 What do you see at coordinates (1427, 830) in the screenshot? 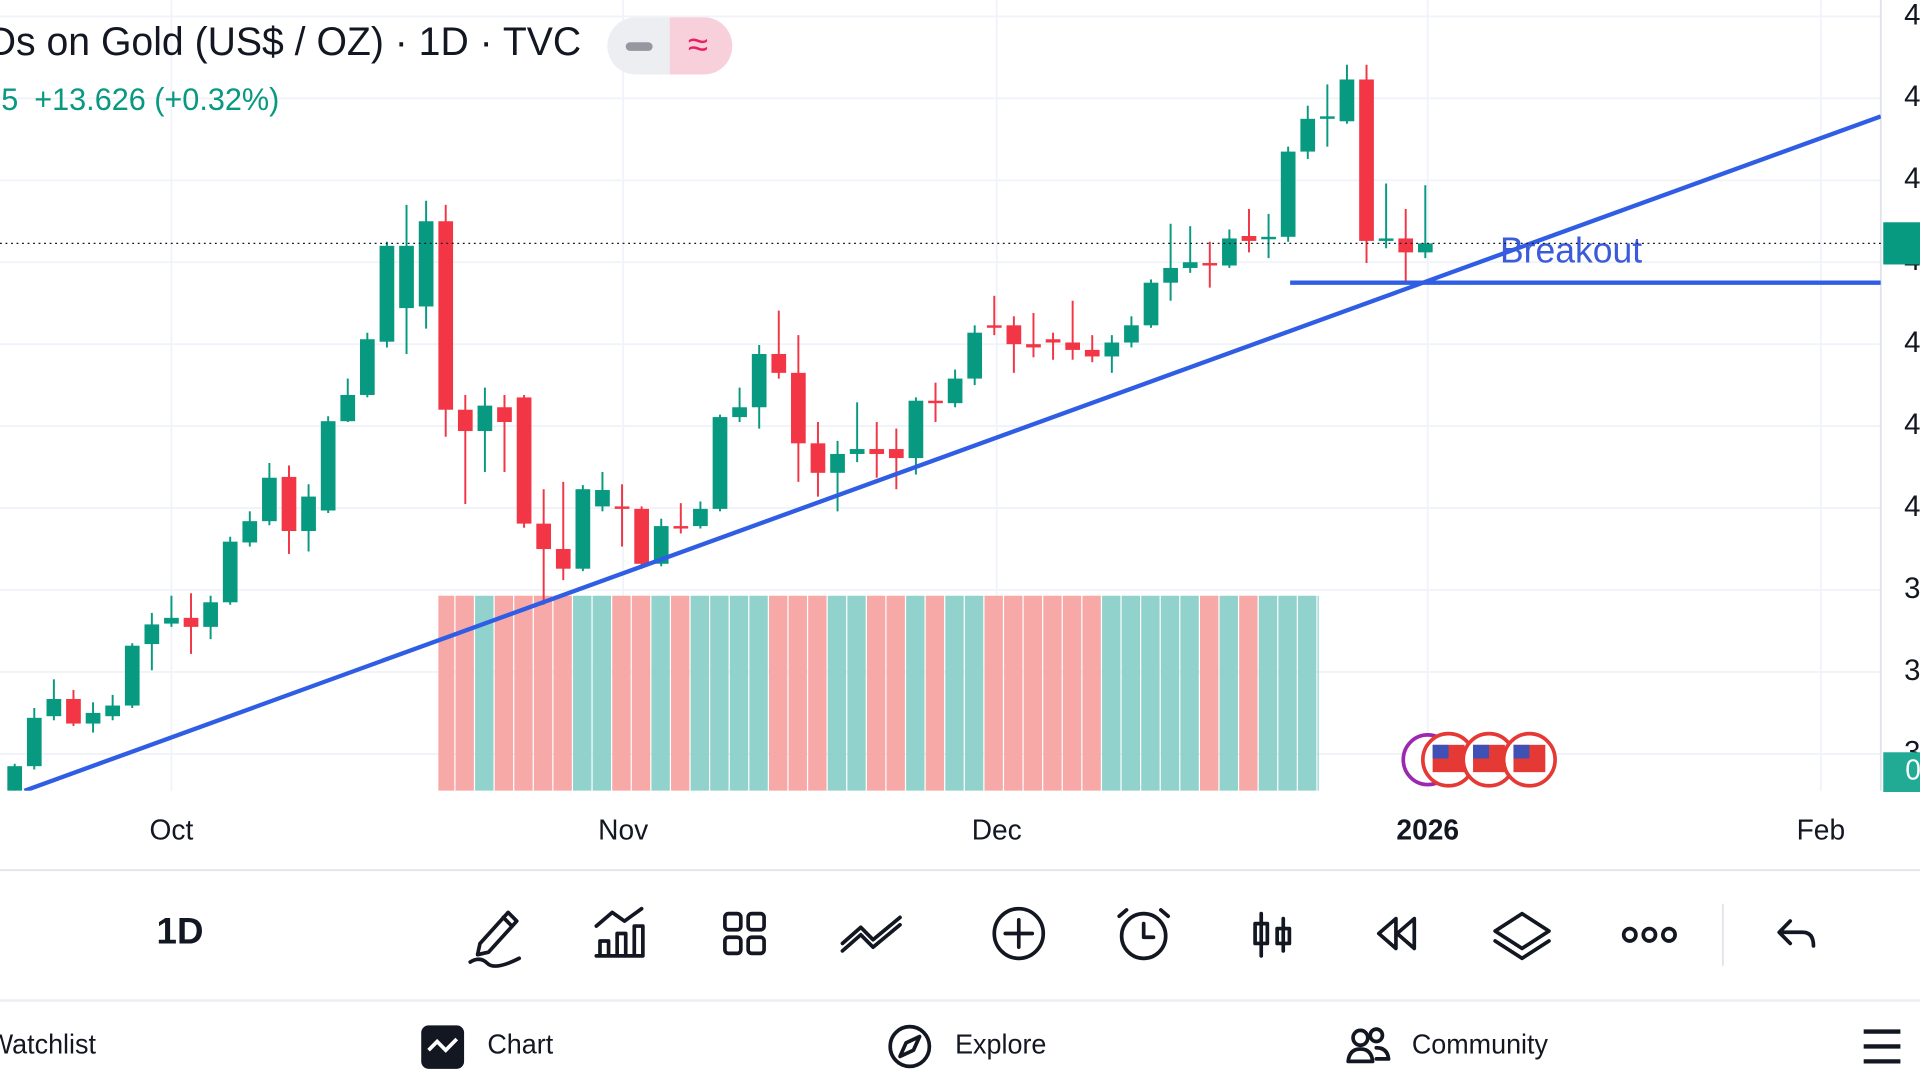
I see `x-tick-label: 2026` at bounding box center [1427, 830].